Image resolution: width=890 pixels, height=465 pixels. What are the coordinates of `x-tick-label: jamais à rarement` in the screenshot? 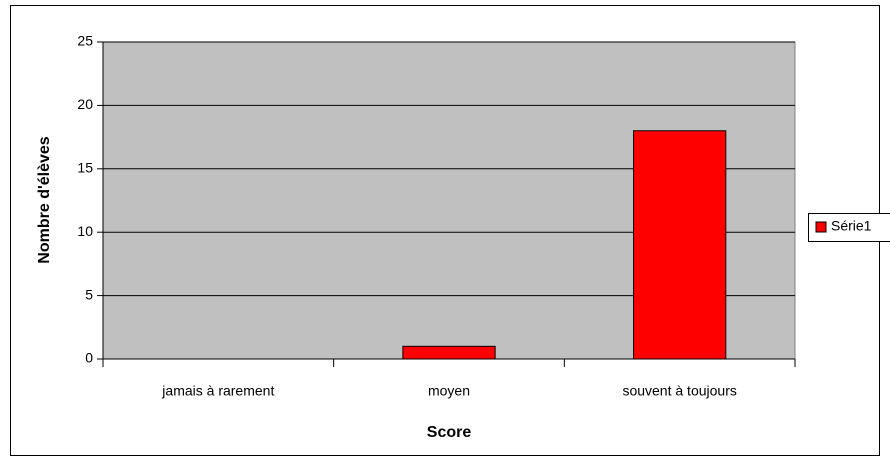 It's located at (217, 391).